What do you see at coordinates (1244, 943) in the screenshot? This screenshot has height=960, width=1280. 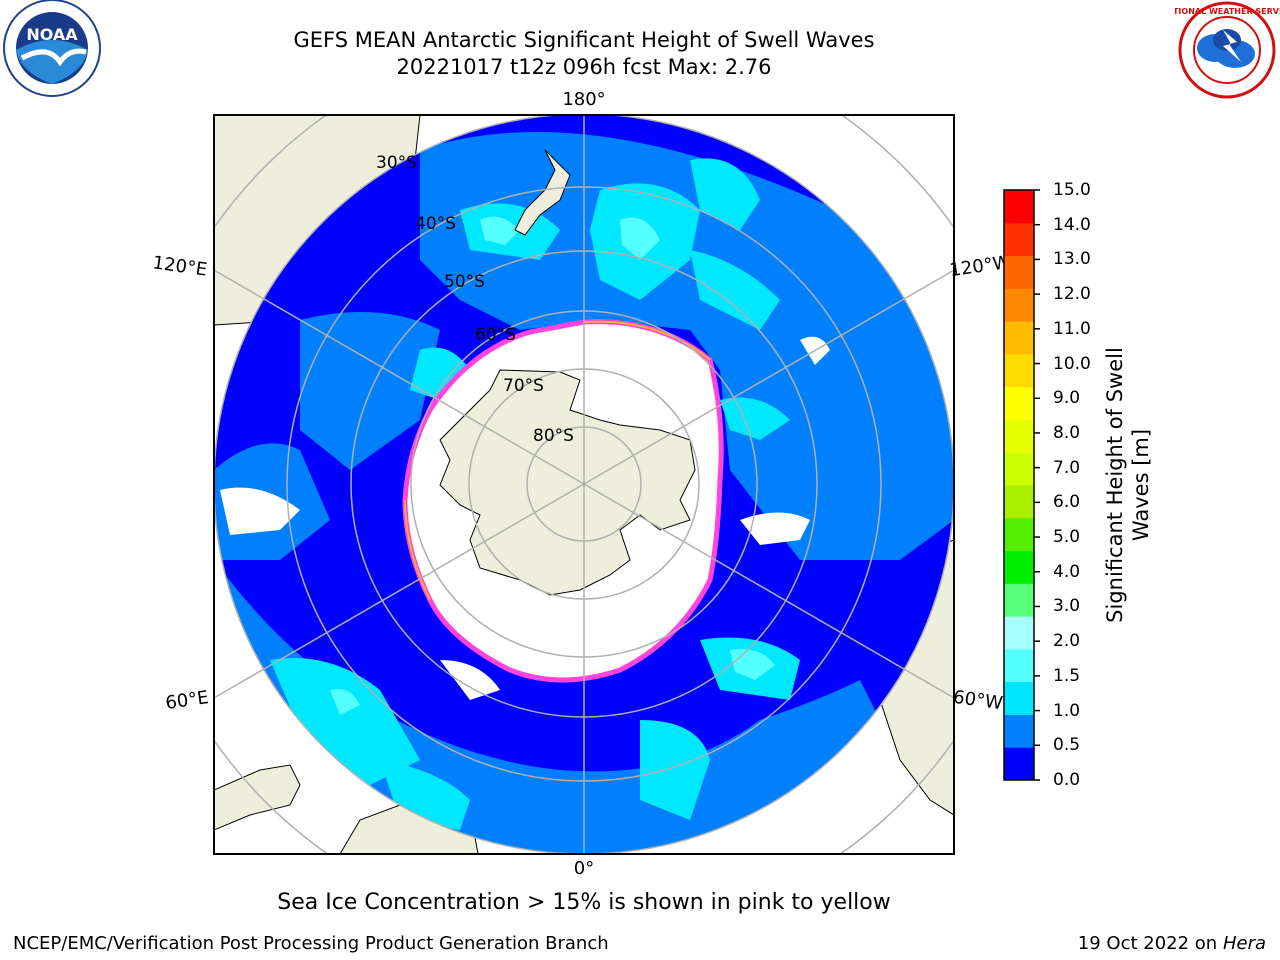 I see `footer-host: Hera` at bounding box center [1244, 943].